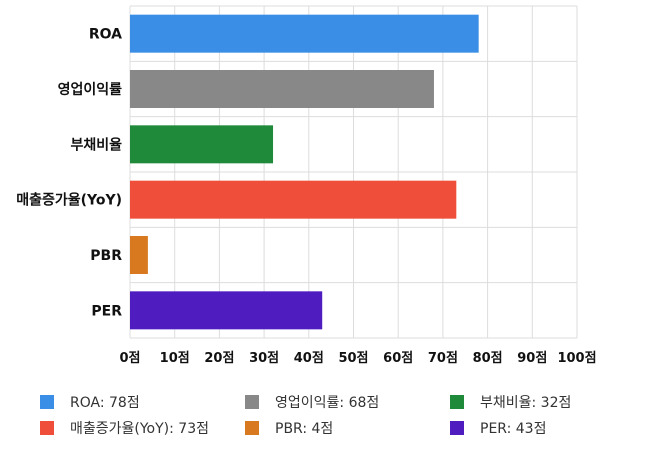 The height and width of the screenshot is (450, 650). What do you see at coordinates (488, 358) in the screenshot?
I see `x-tick-label-80: 80점` at bounding box center [488, 358].